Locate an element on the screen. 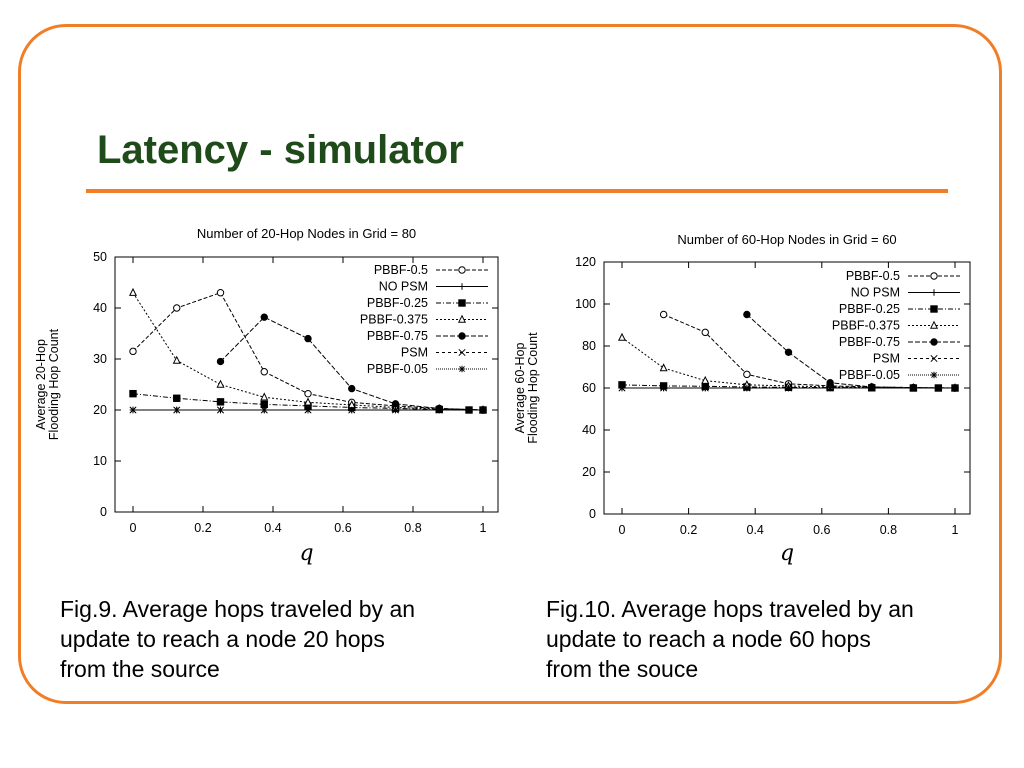 Image resolution: width=1024 pixels, height=768 pixels. x-tick-label: 0 is located at coordinates (133, 528).